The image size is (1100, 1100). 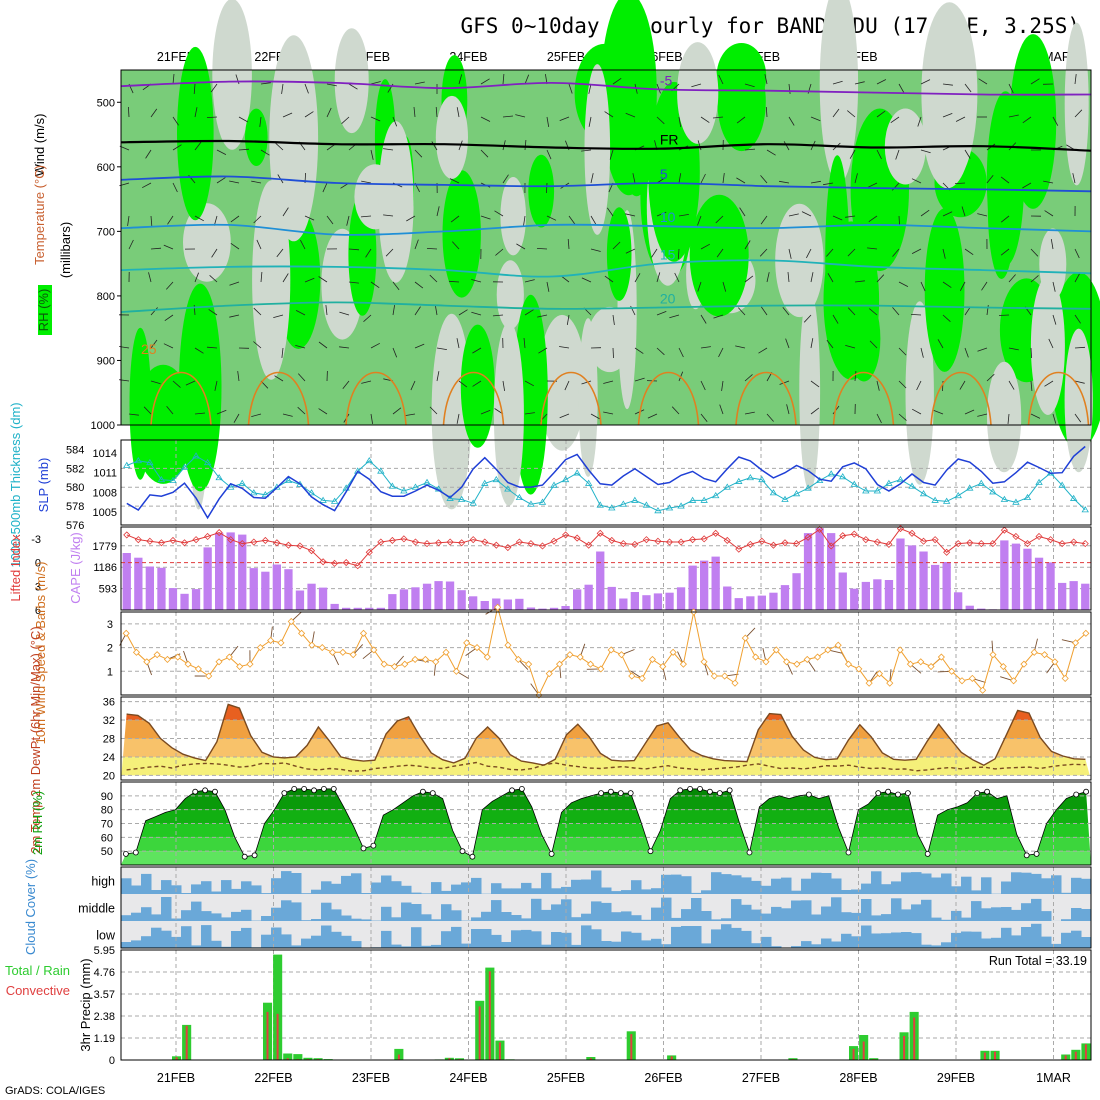 What do you see at coordinates (288, 1056) in the screenshot?
I see `rain-bar` at bounding box center [288, 1056].